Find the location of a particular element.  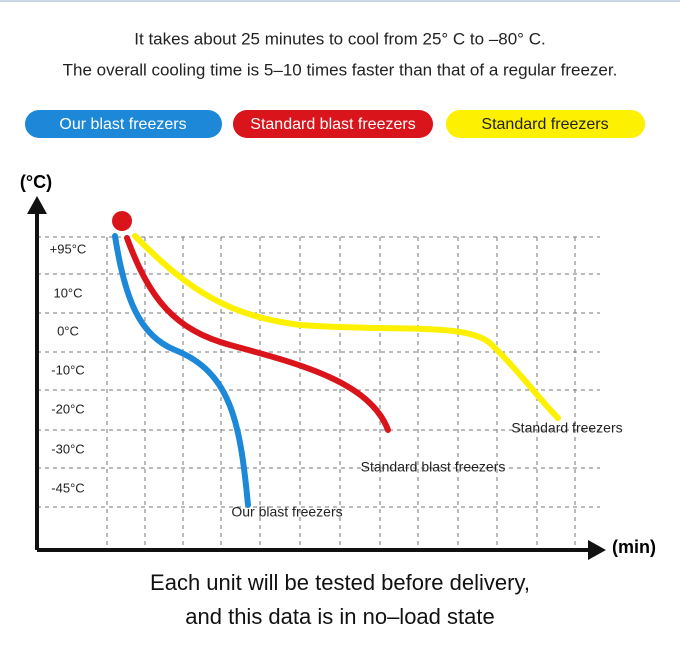

curve-label: Standard freezers is located at coordinates (566, 428).